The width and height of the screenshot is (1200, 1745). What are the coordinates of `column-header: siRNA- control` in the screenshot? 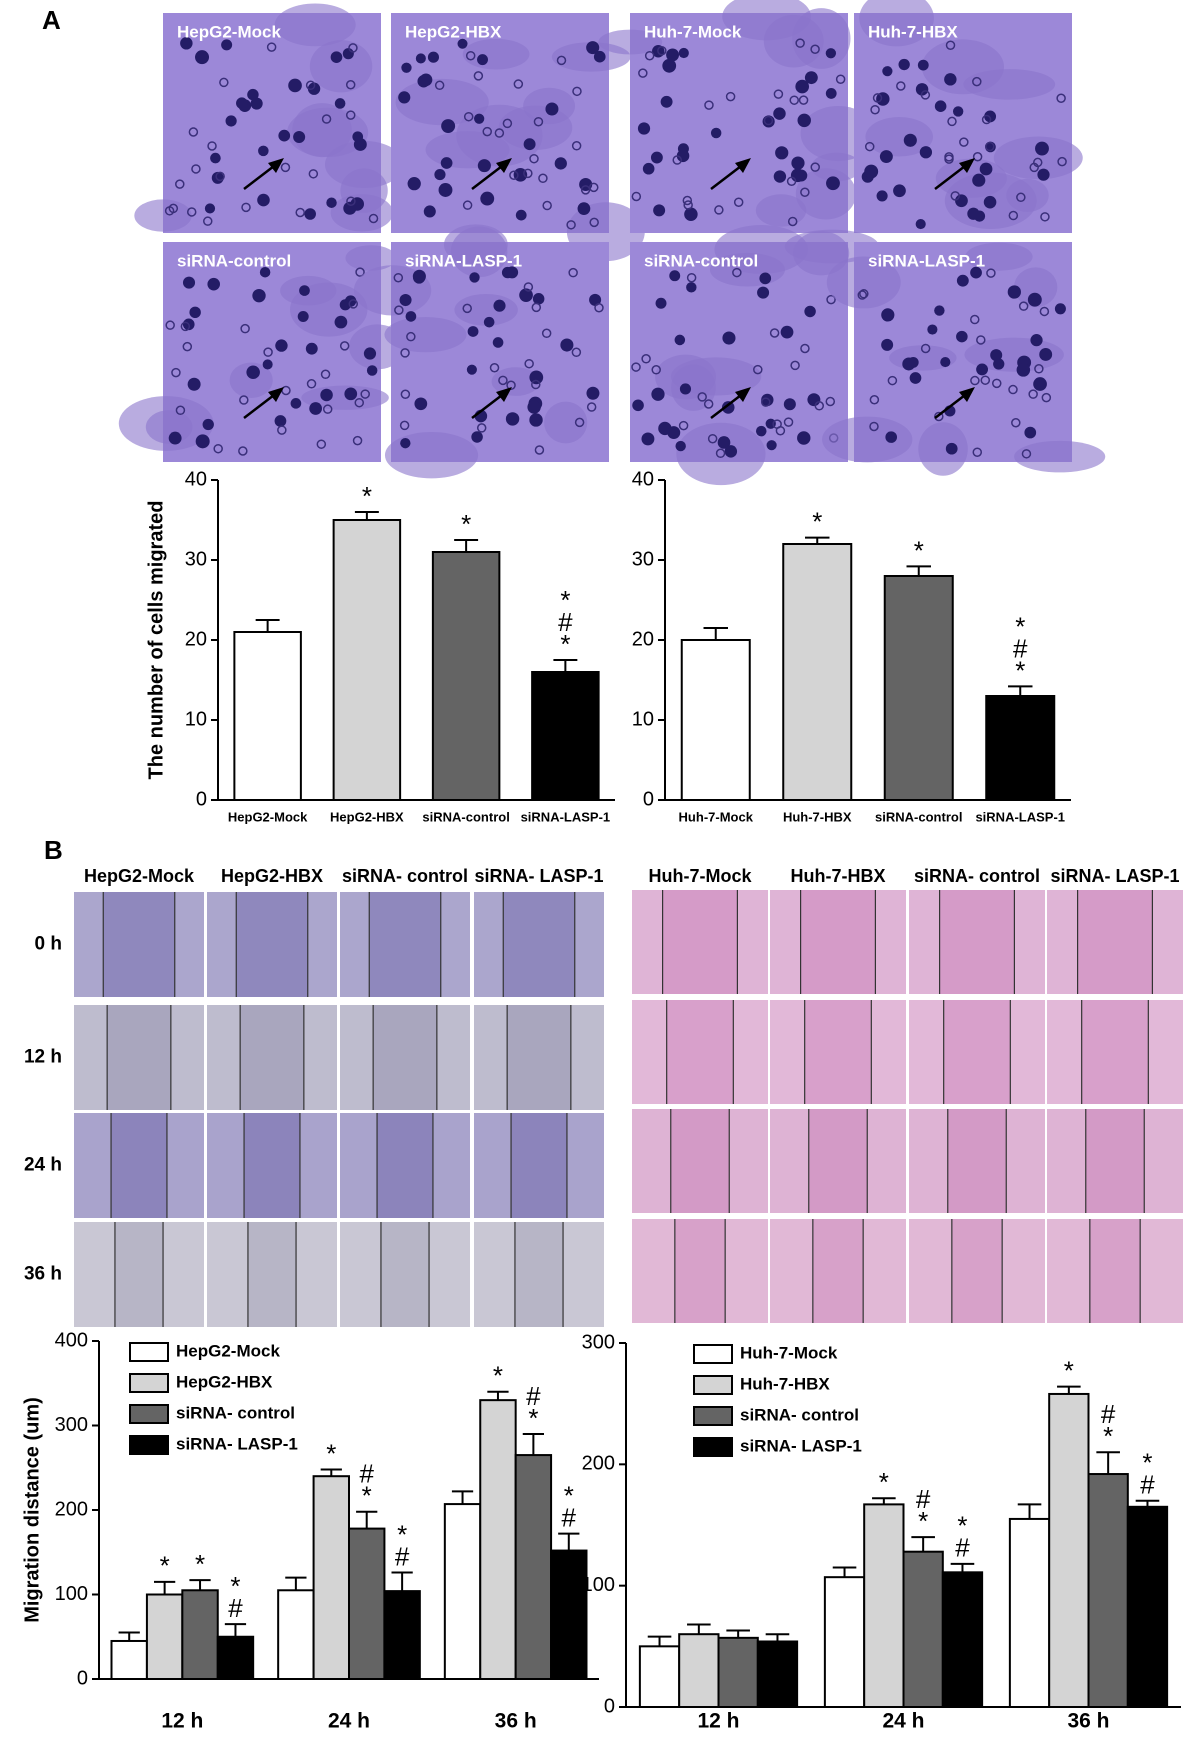 It's located at (977, 876).